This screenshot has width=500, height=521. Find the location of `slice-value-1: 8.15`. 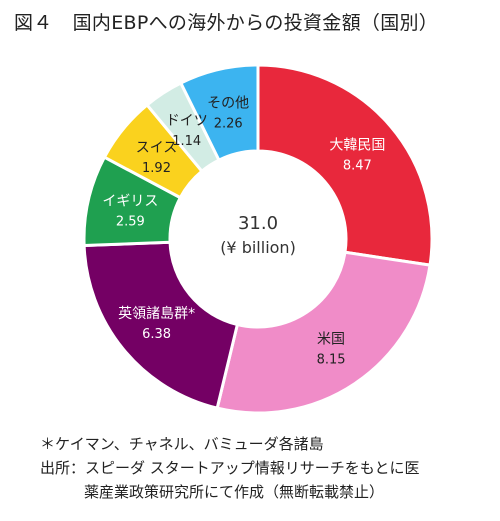

slice-value-1: 8.15 is located at coordinates (331, 360).